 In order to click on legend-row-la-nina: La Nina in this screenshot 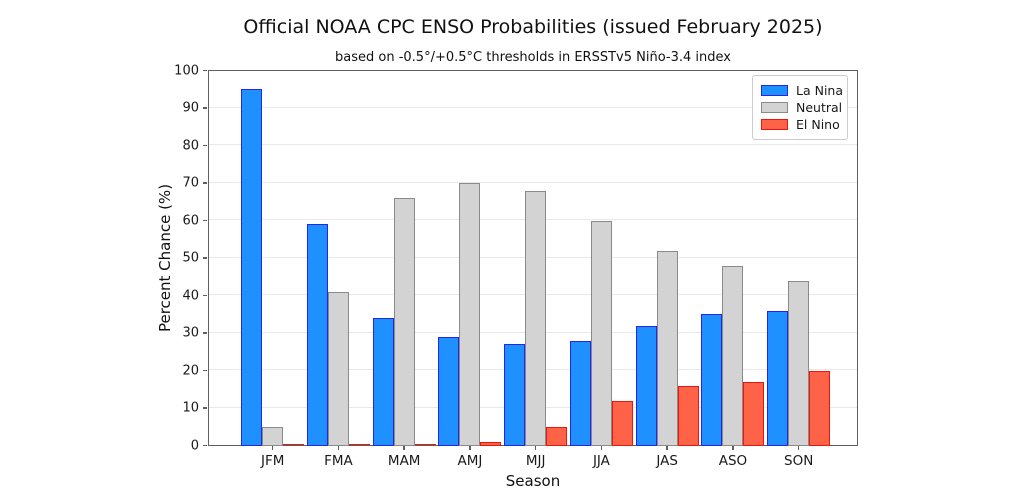, I will do `click(802, 90)`.